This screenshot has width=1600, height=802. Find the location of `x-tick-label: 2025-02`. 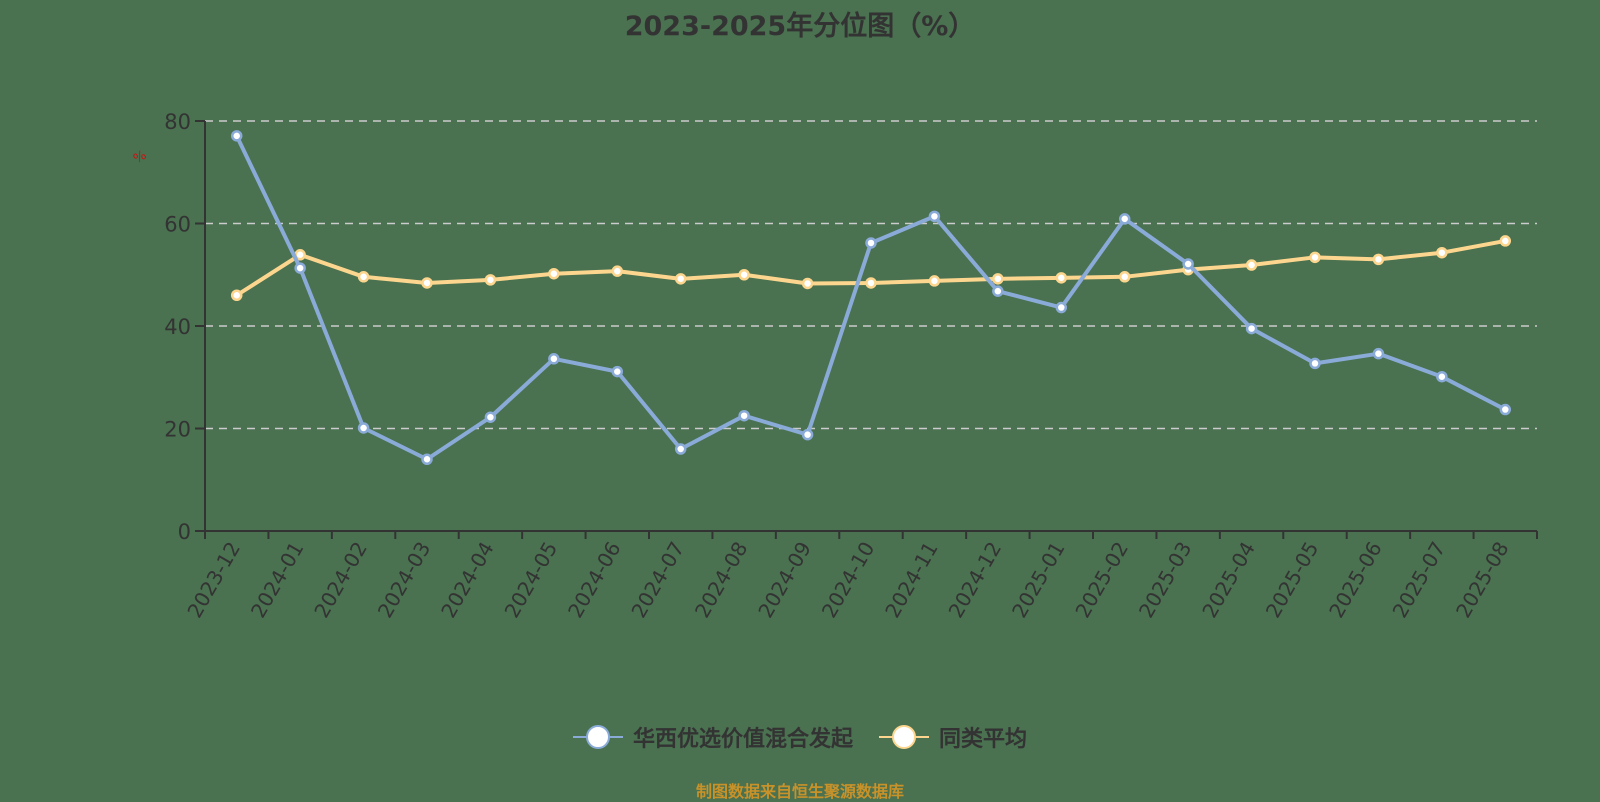

x-tick-label: 2025-02 is located at coordinates (1101, 580).